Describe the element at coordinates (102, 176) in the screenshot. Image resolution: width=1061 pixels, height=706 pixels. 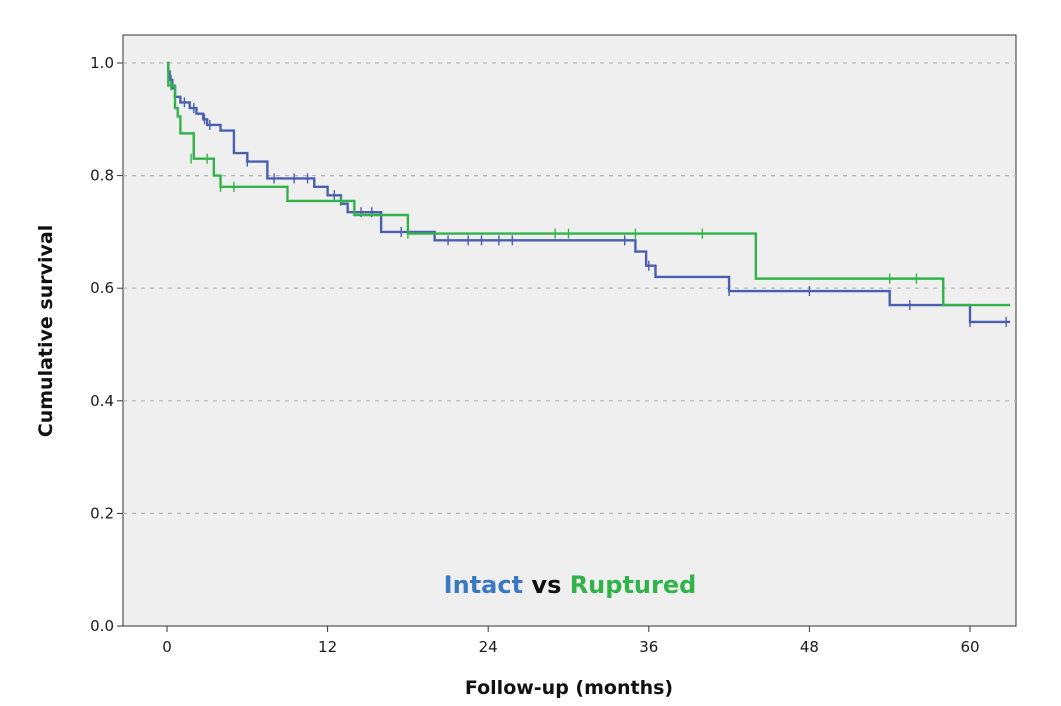
I see `y-tick-label: 0.8` at that location.